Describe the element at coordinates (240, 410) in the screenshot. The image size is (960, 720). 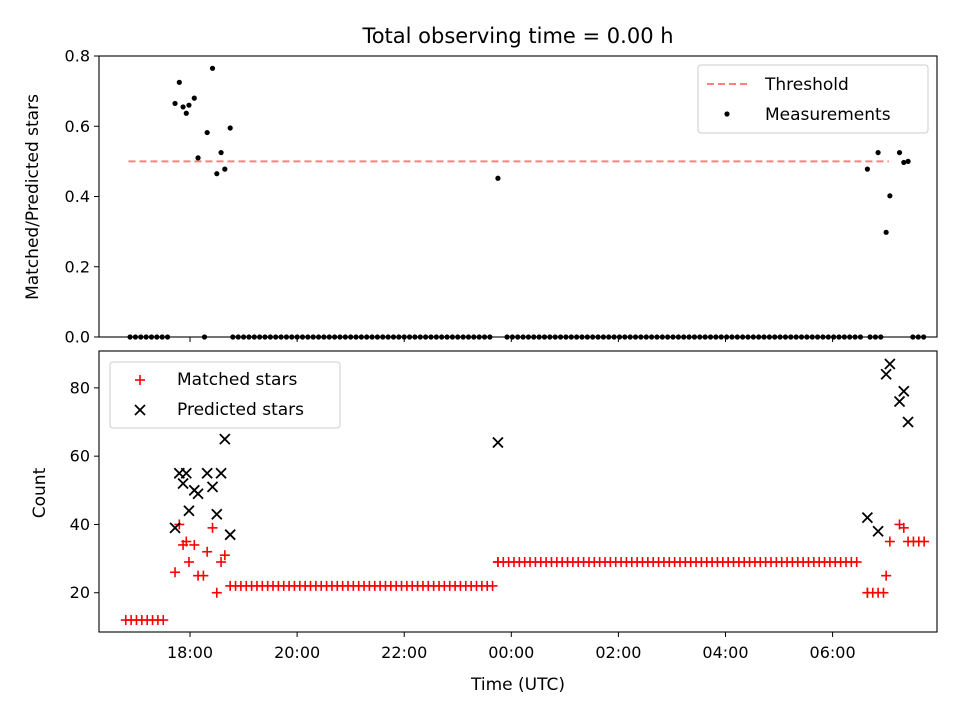
I see `legend-predicted-label: Predicted stars` at that location.